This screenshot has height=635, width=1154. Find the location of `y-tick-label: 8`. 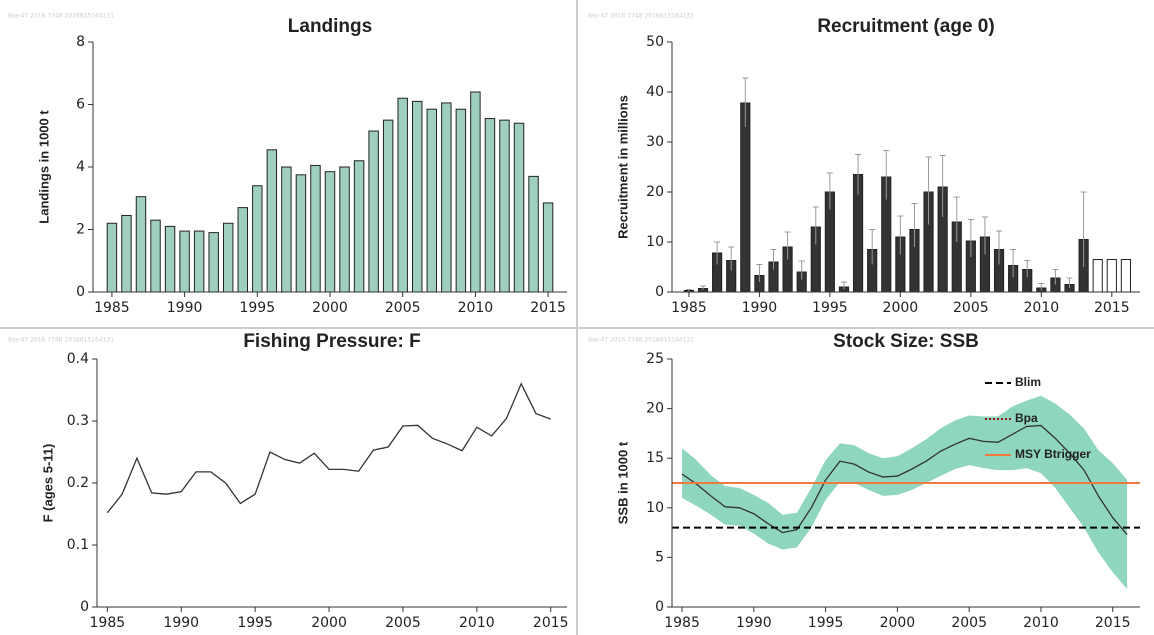

y-tick-label: 8 is located at coordinates (80, 42).